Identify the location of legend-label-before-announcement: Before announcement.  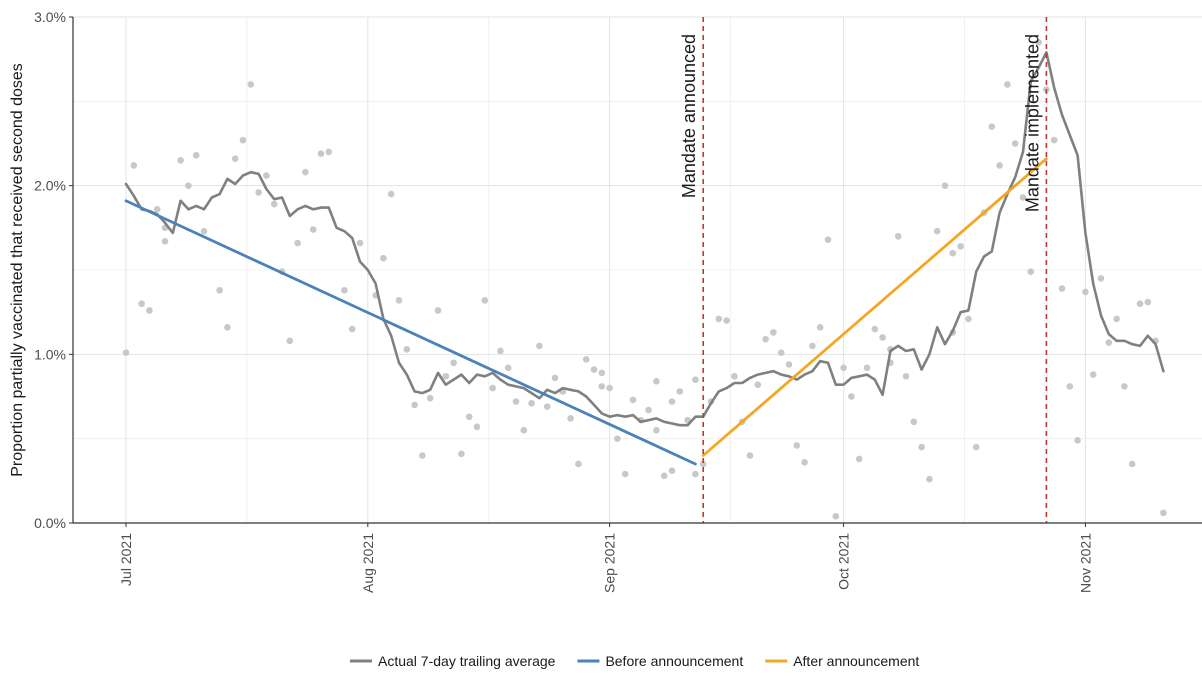
(674, 661).